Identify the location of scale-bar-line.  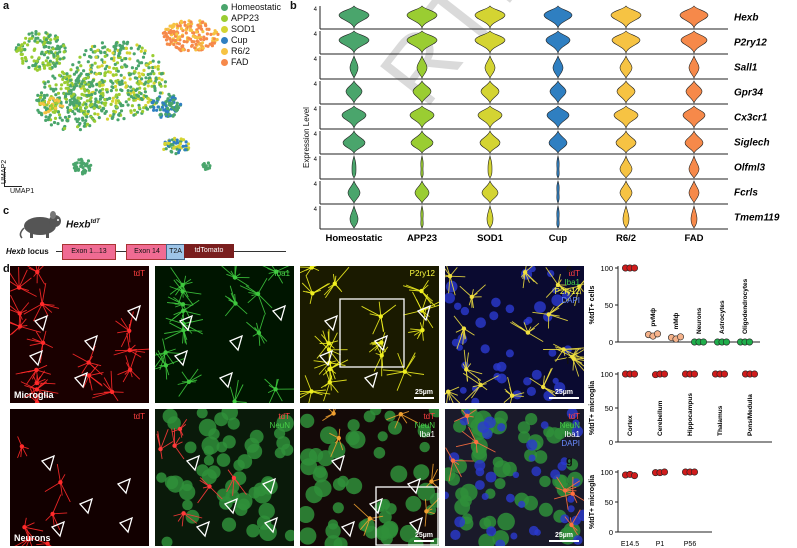
(424, 541).